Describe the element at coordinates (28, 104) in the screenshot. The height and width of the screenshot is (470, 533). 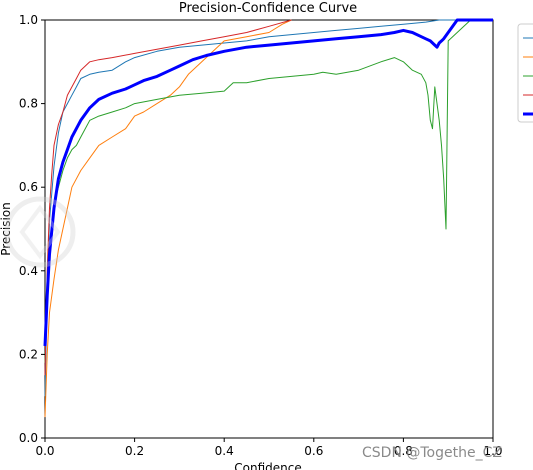
I see `y-tick-label: 0.8` at that location.